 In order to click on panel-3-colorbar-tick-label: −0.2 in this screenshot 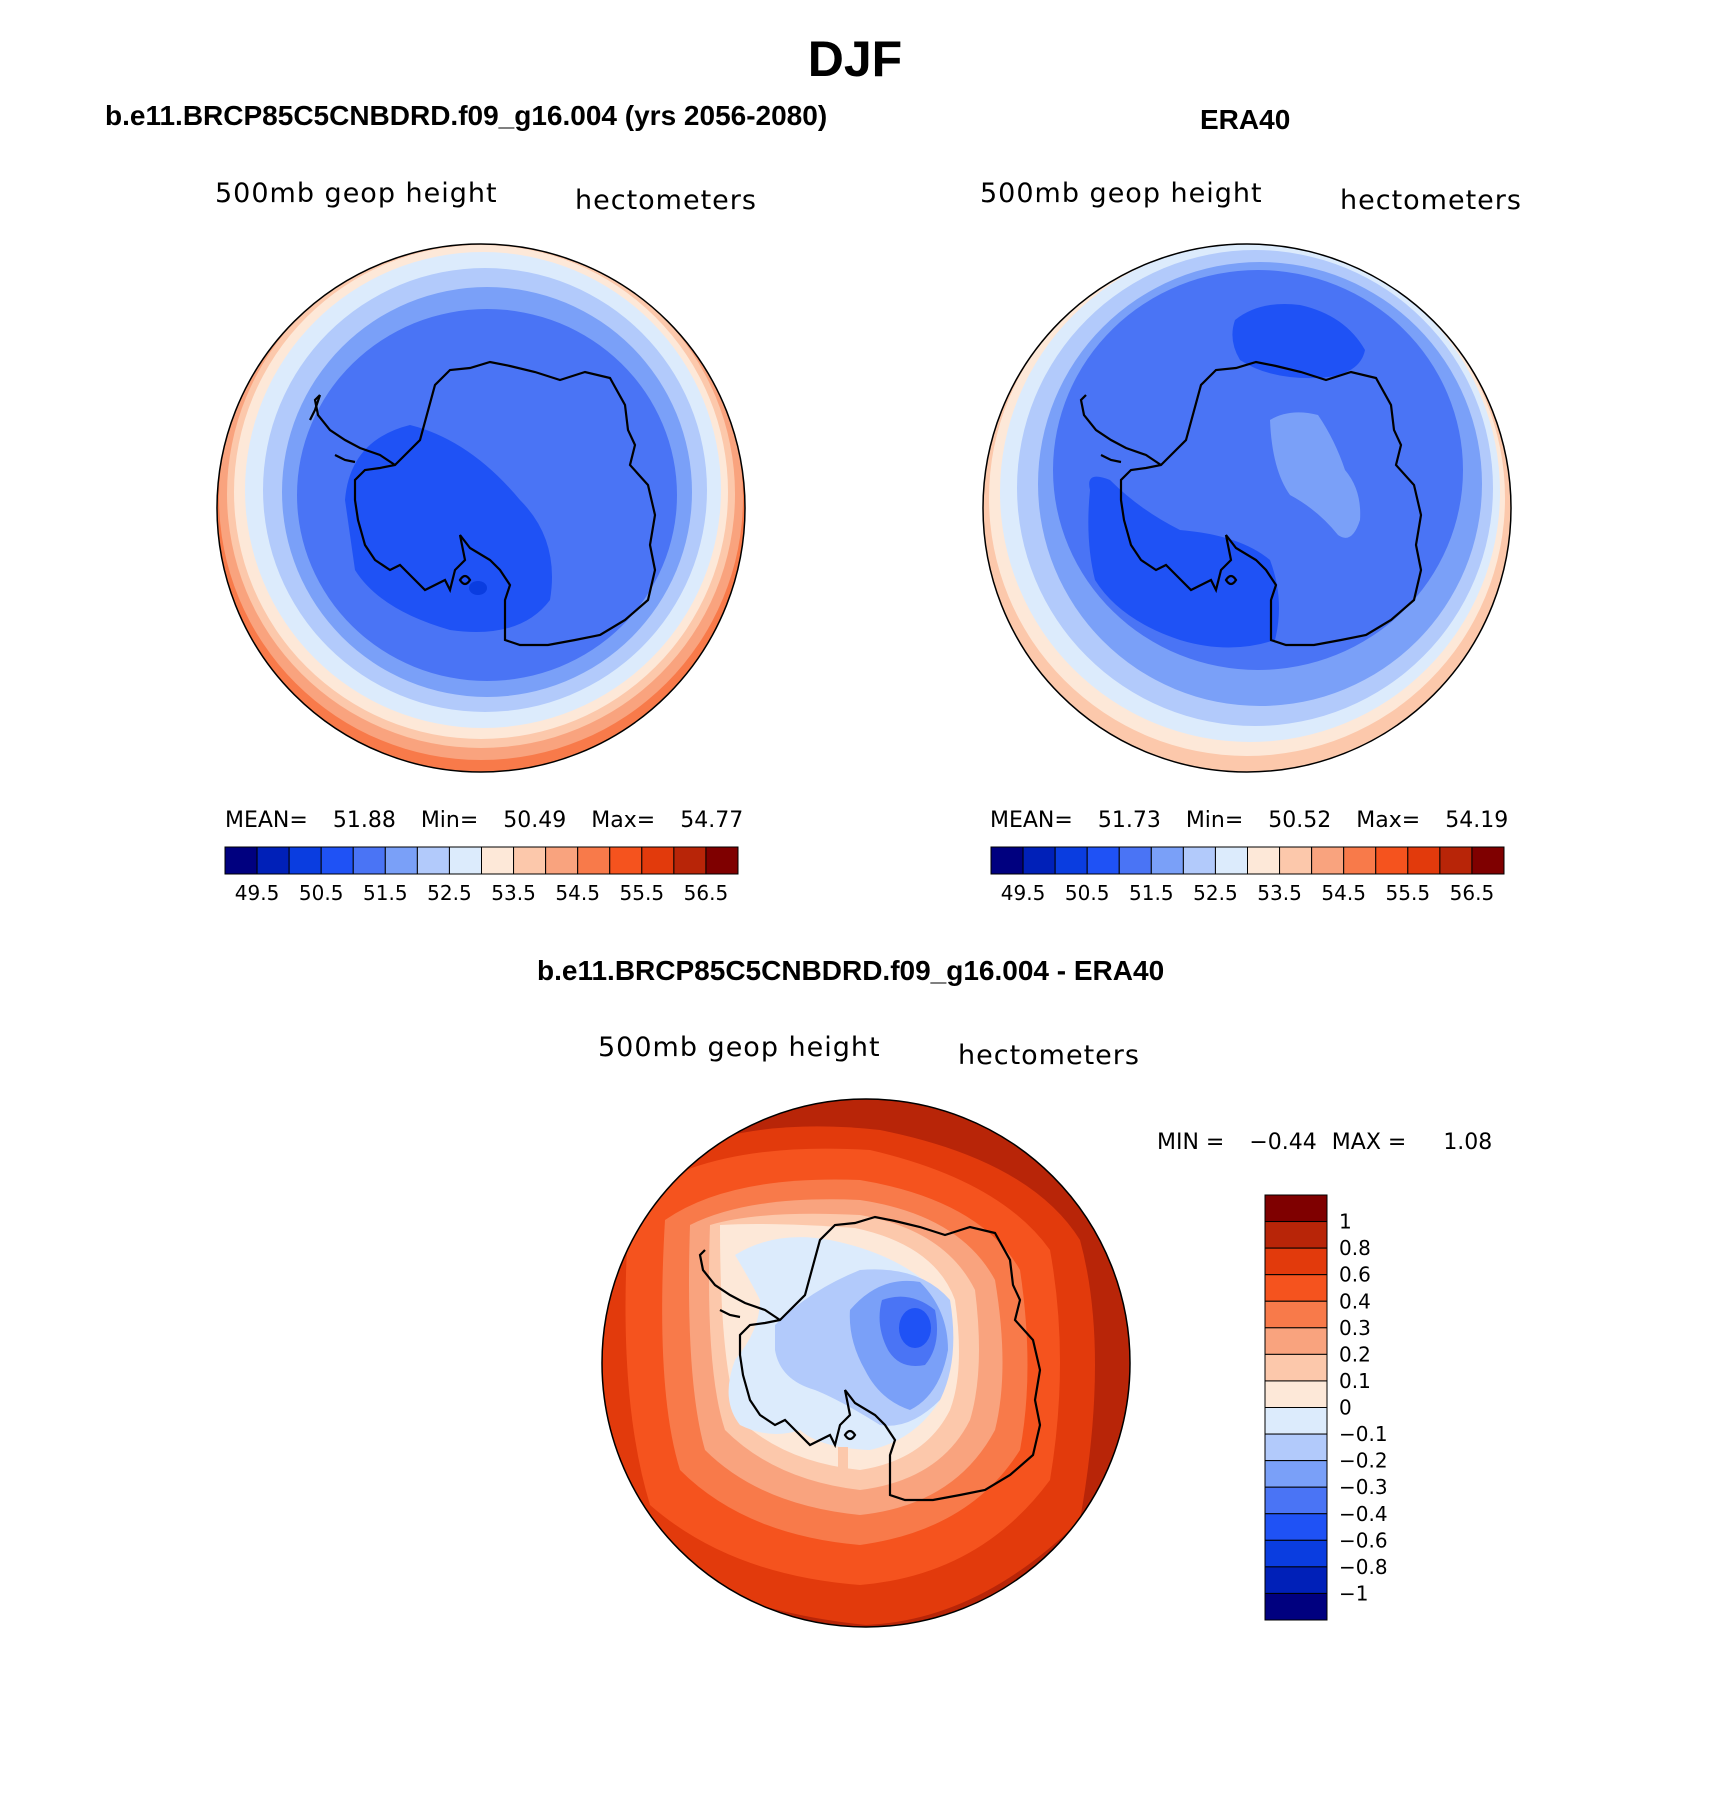, I will do `click(1363, 1461)`.